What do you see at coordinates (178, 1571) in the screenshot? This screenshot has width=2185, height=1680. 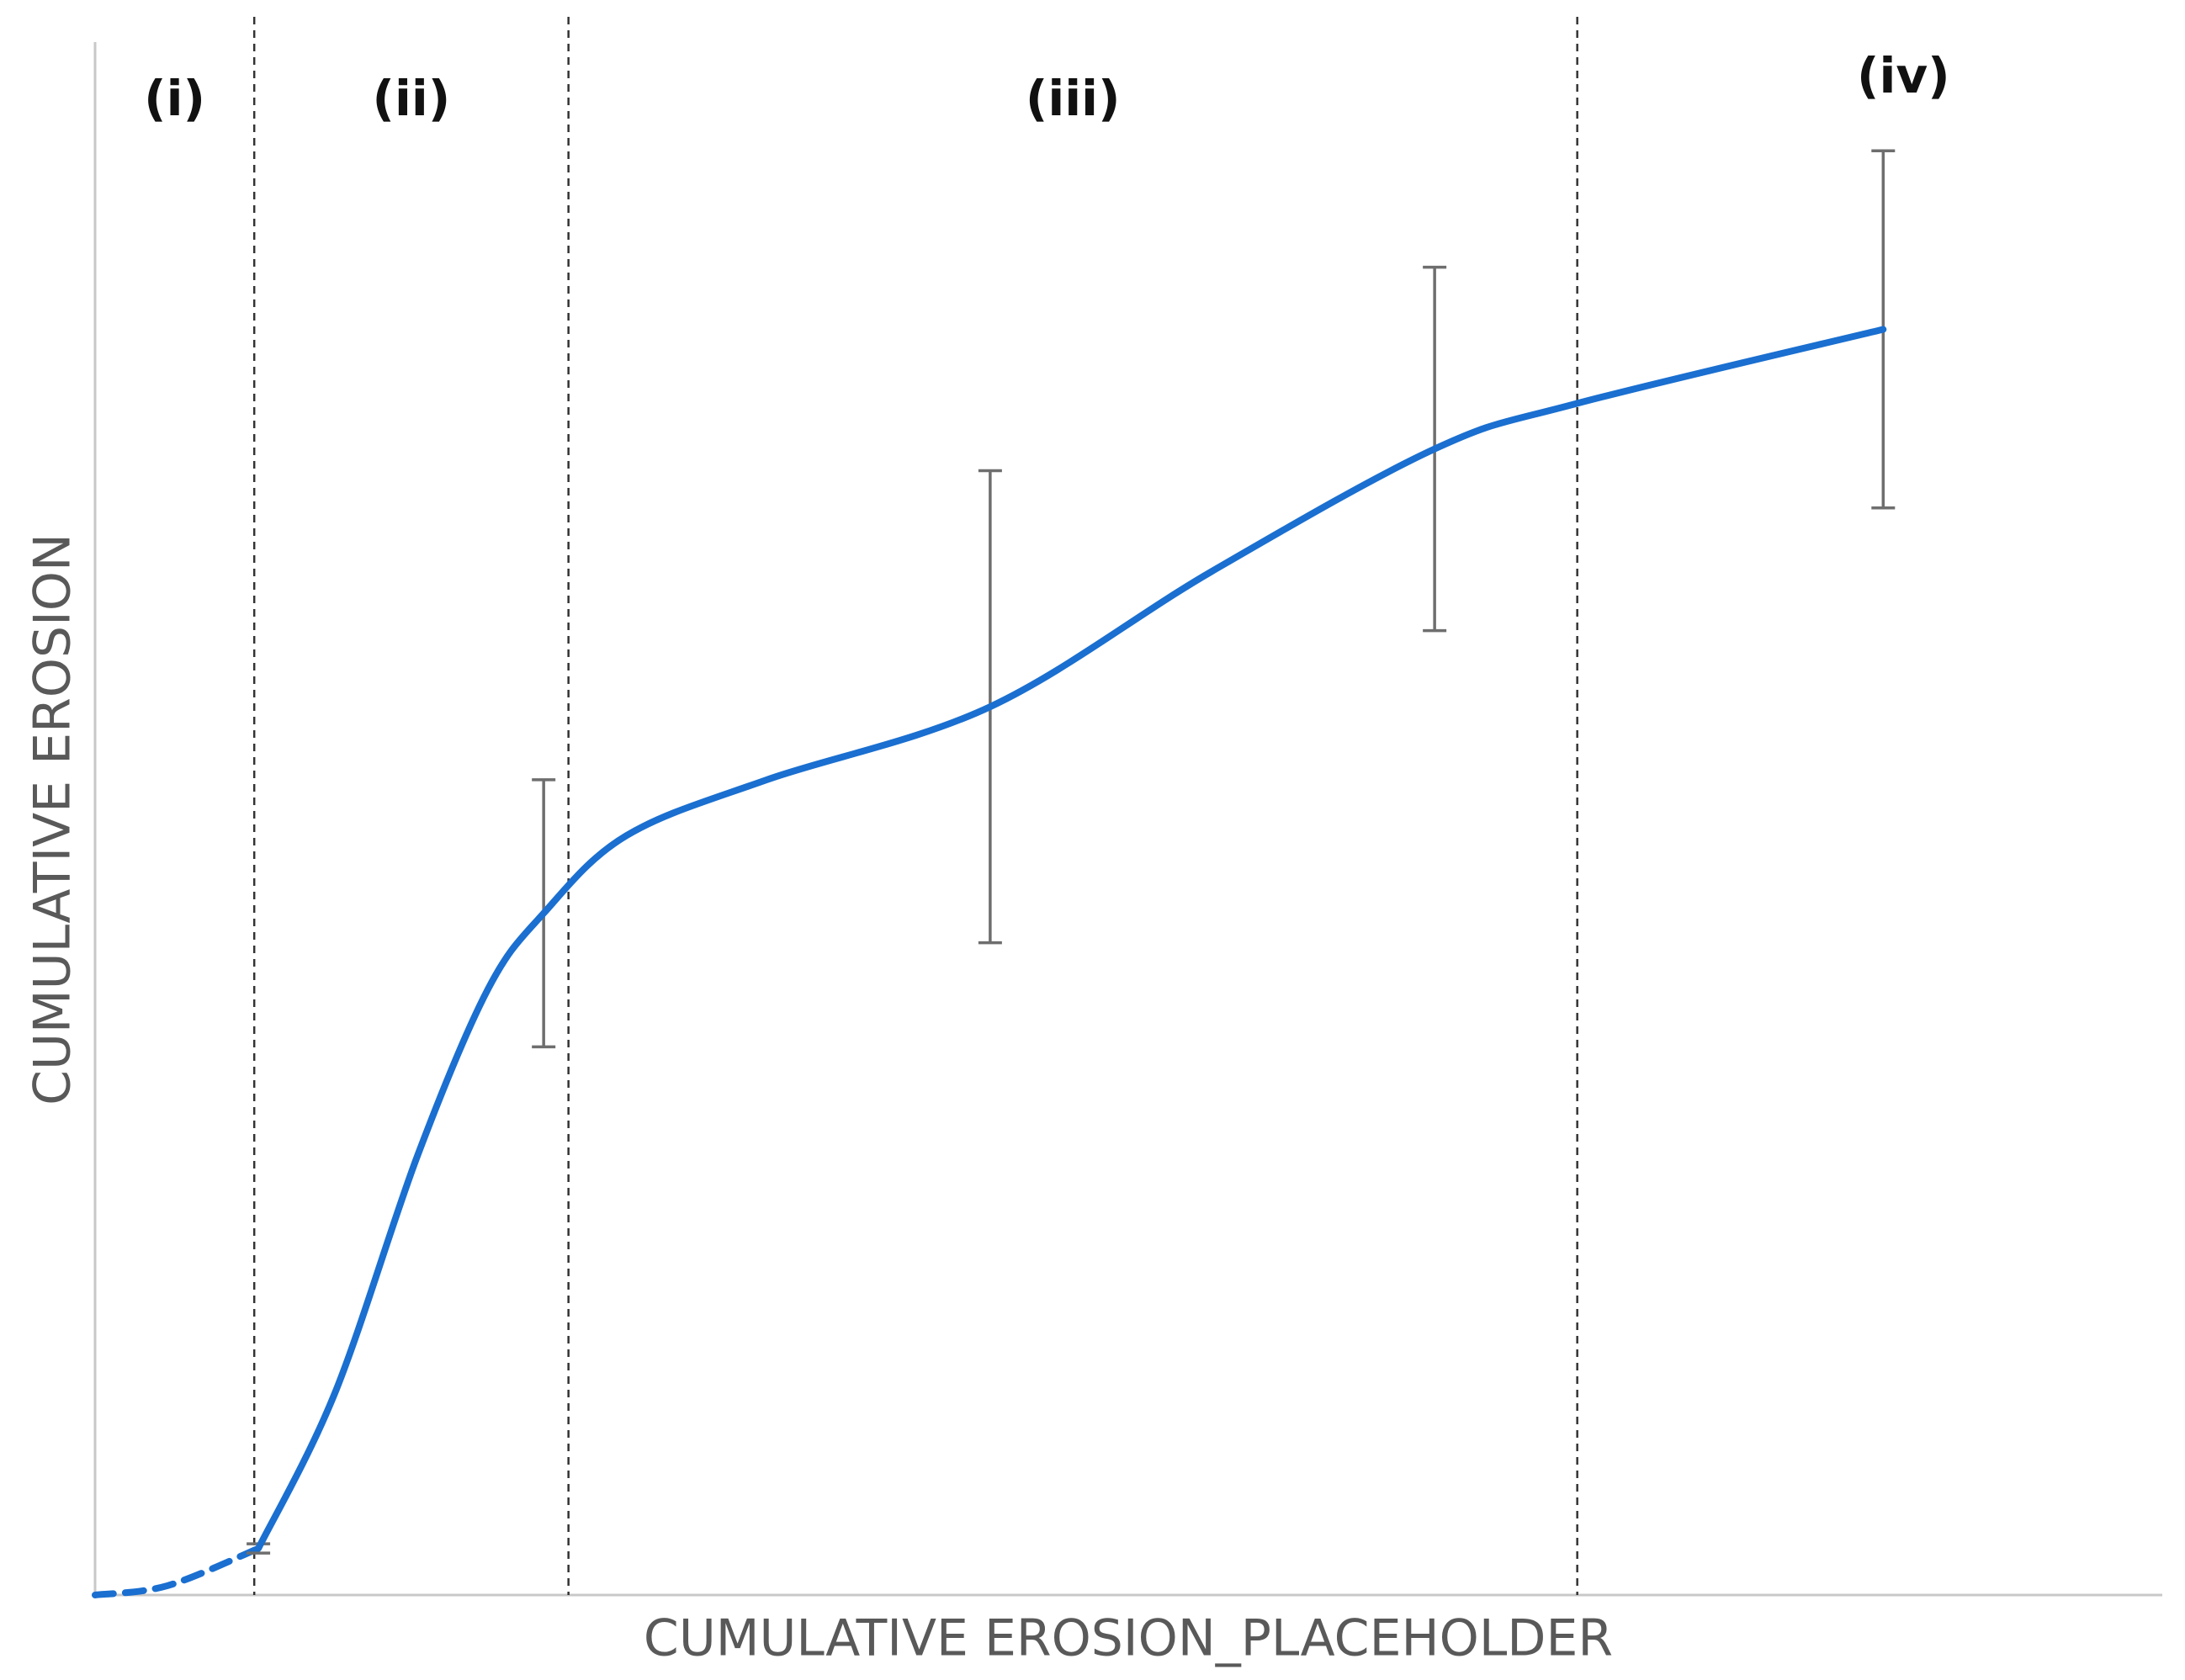 I see `curve` at bounding box center [178, 1571].